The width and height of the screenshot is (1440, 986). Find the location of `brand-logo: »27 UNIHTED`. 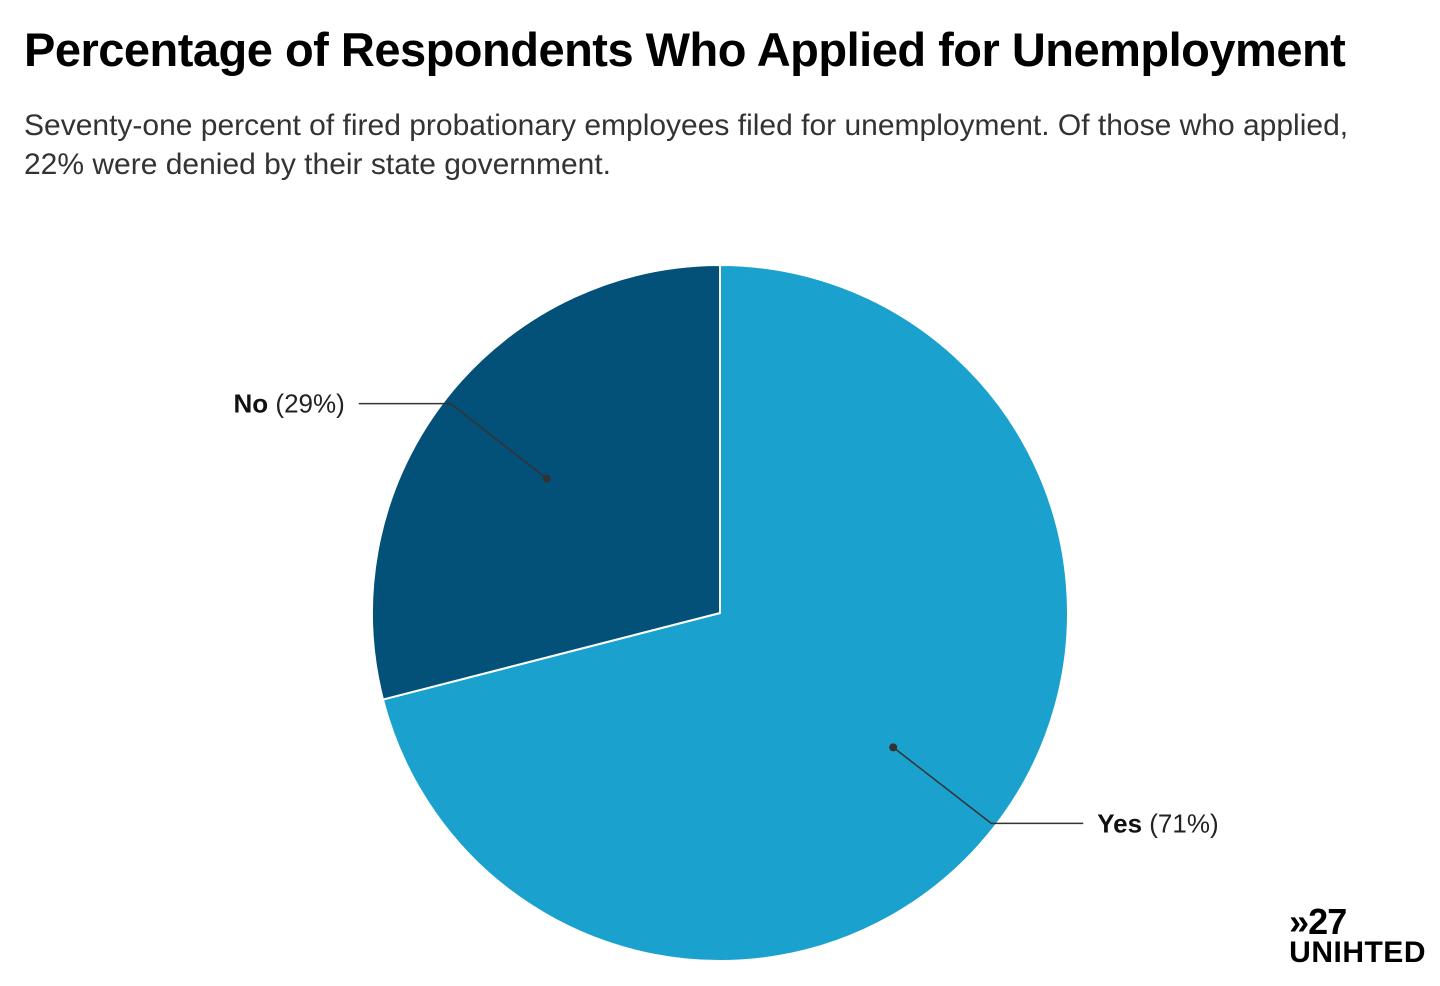

brand-logo: »27 UNIHTED is located at coordinates (1357, 936).